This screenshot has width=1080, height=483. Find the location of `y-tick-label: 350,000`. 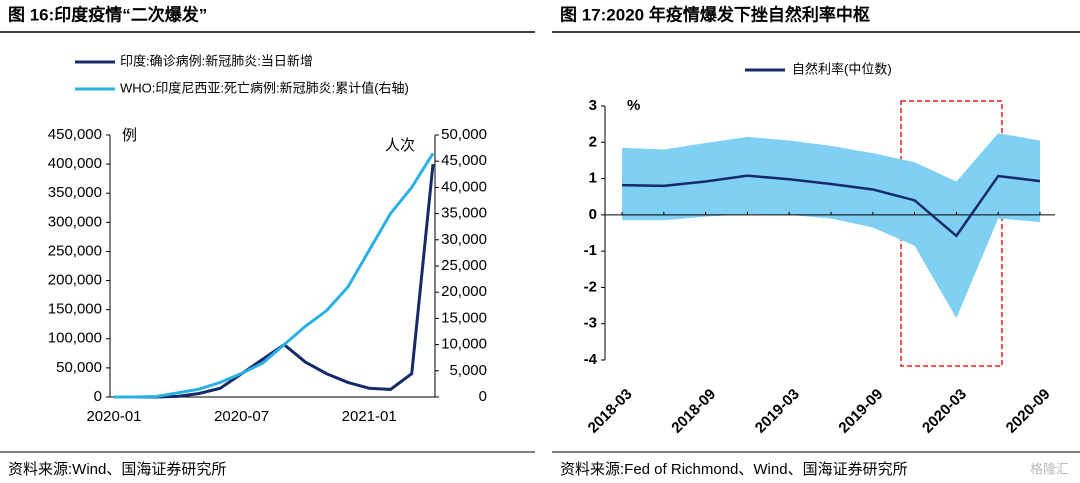

y-tick-label: 350,000 is located at coordinates (75, 192).